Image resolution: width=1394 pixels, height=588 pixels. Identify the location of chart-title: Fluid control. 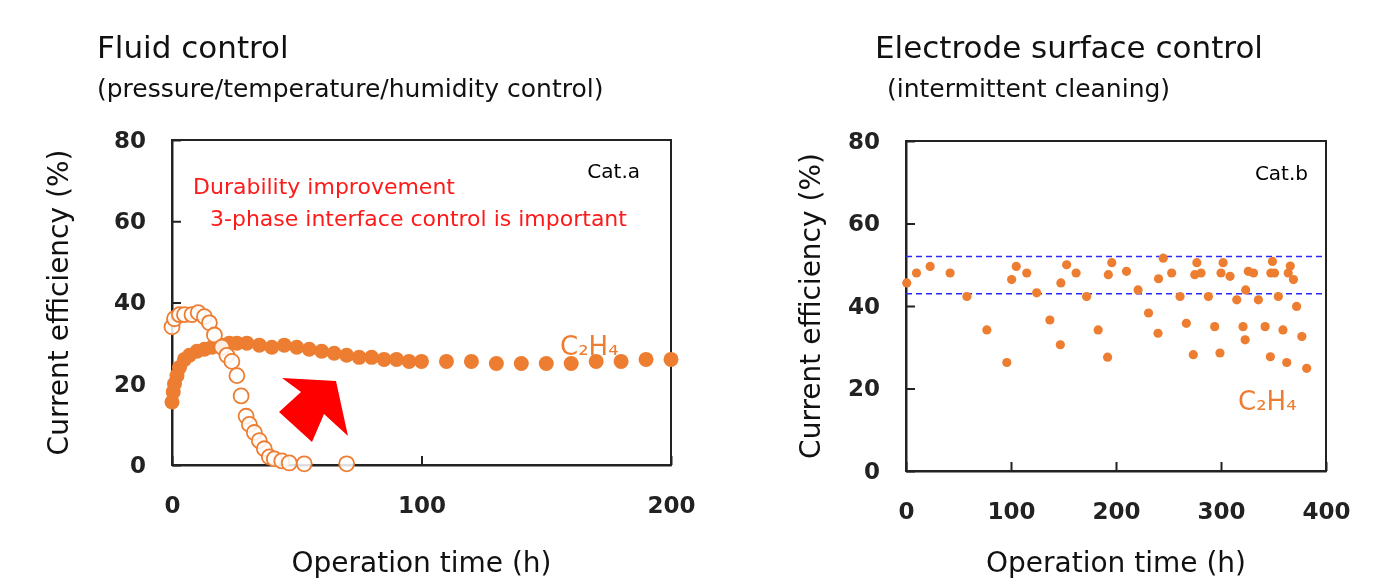
(193, 47).